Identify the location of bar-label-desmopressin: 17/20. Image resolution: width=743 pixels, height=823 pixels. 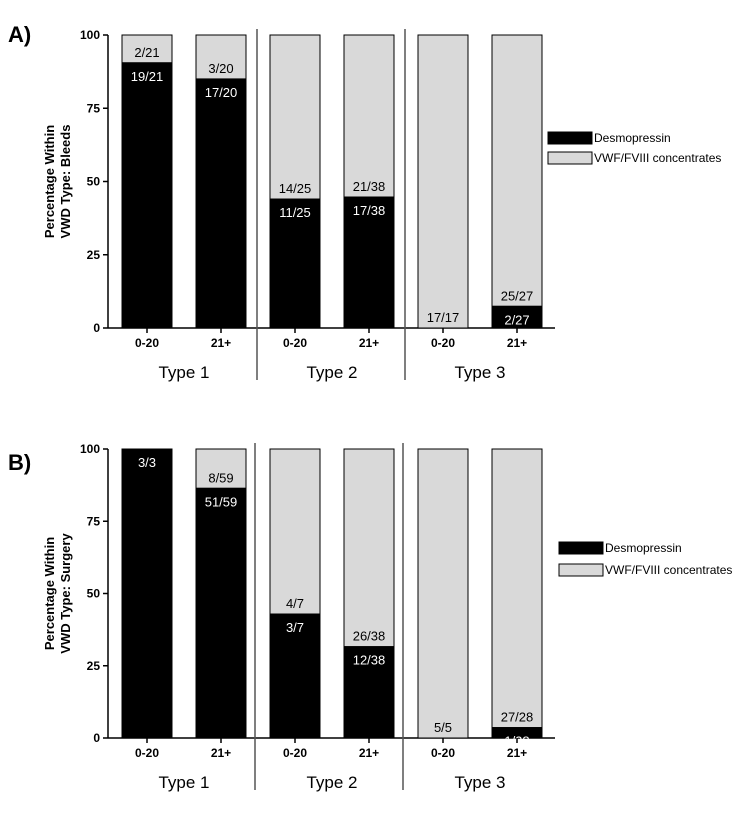
(221, 92).